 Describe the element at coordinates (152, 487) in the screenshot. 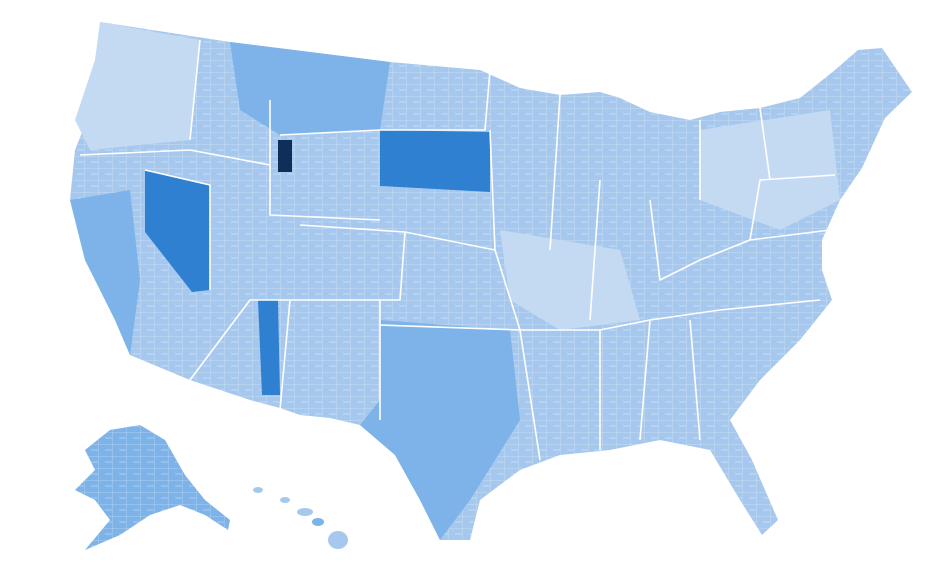

I see `alaska-texture` at that location.